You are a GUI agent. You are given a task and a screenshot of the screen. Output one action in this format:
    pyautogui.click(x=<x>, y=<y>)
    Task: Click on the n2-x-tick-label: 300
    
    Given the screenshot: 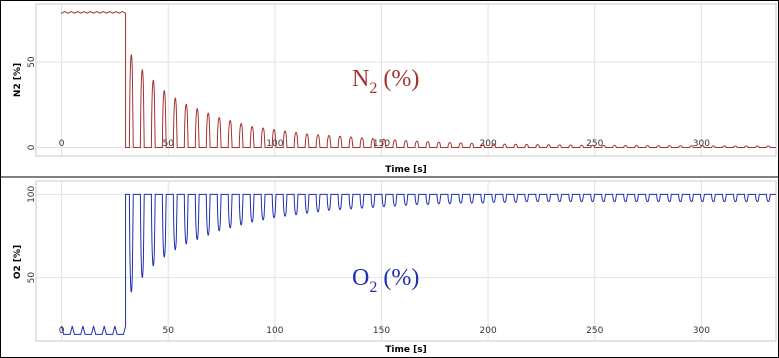 What is the action you would take?
    pyautogui.click(x=701, y=144)
    